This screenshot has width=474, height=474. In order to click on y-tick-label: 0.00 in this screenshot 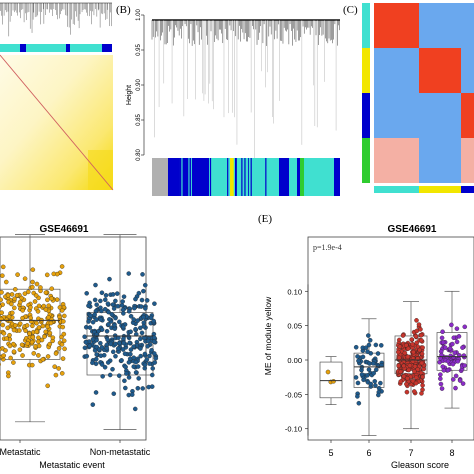, I will do `click(294, 360)`.